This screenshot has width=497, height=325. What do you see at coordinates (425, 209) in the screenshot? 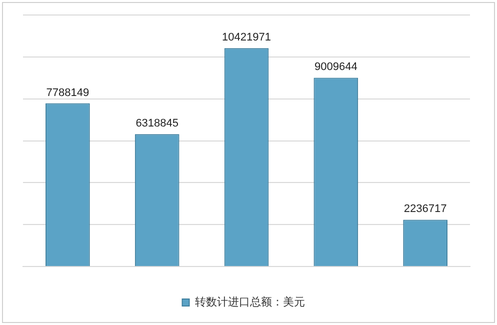
I see `data-label: 2236717` at bounding box center [425, 209].